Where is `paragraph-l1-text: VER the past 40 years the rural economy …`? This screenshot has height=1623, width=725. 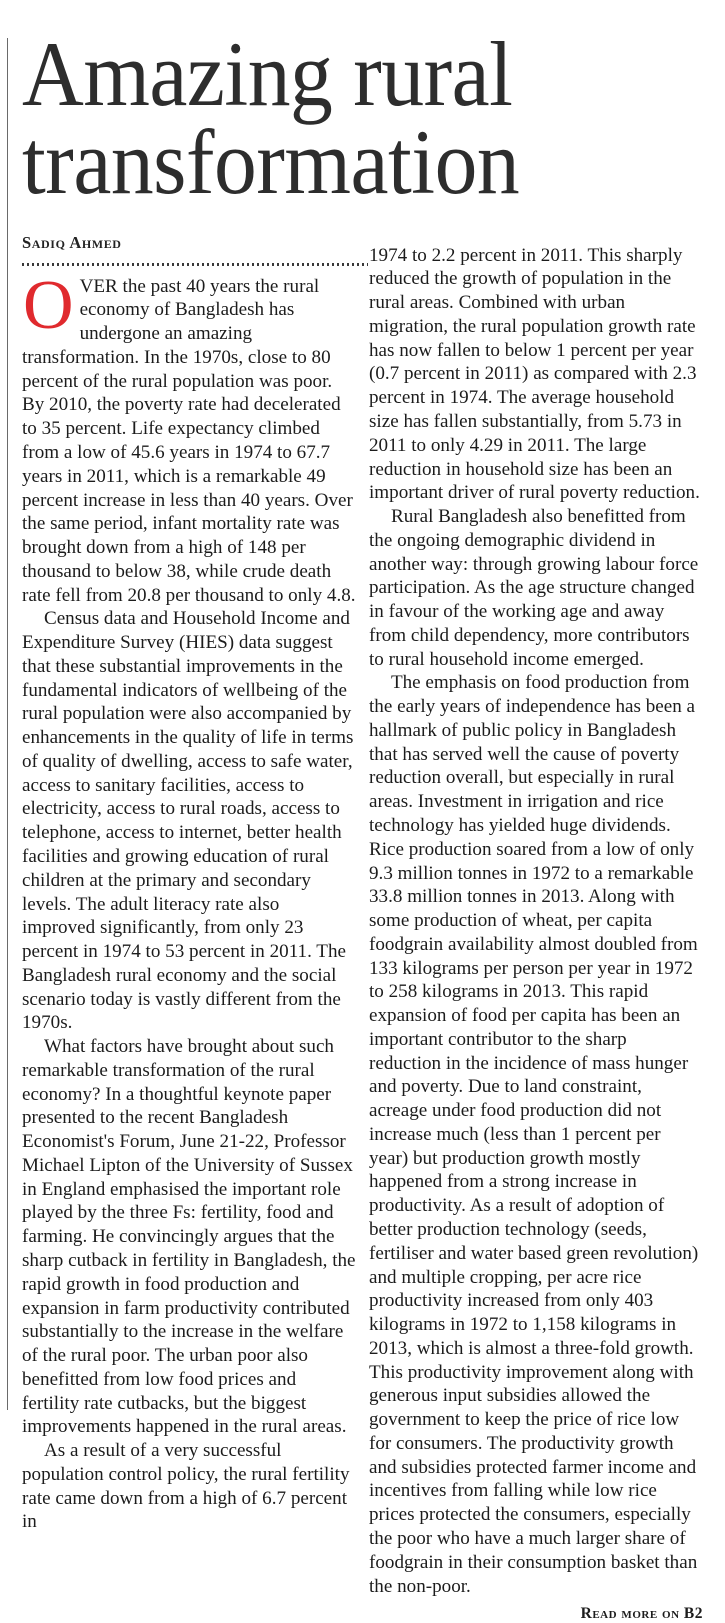 paragraph-l1-text: VER the past 40 years the rural economy … is located at coordinates (189, 440).